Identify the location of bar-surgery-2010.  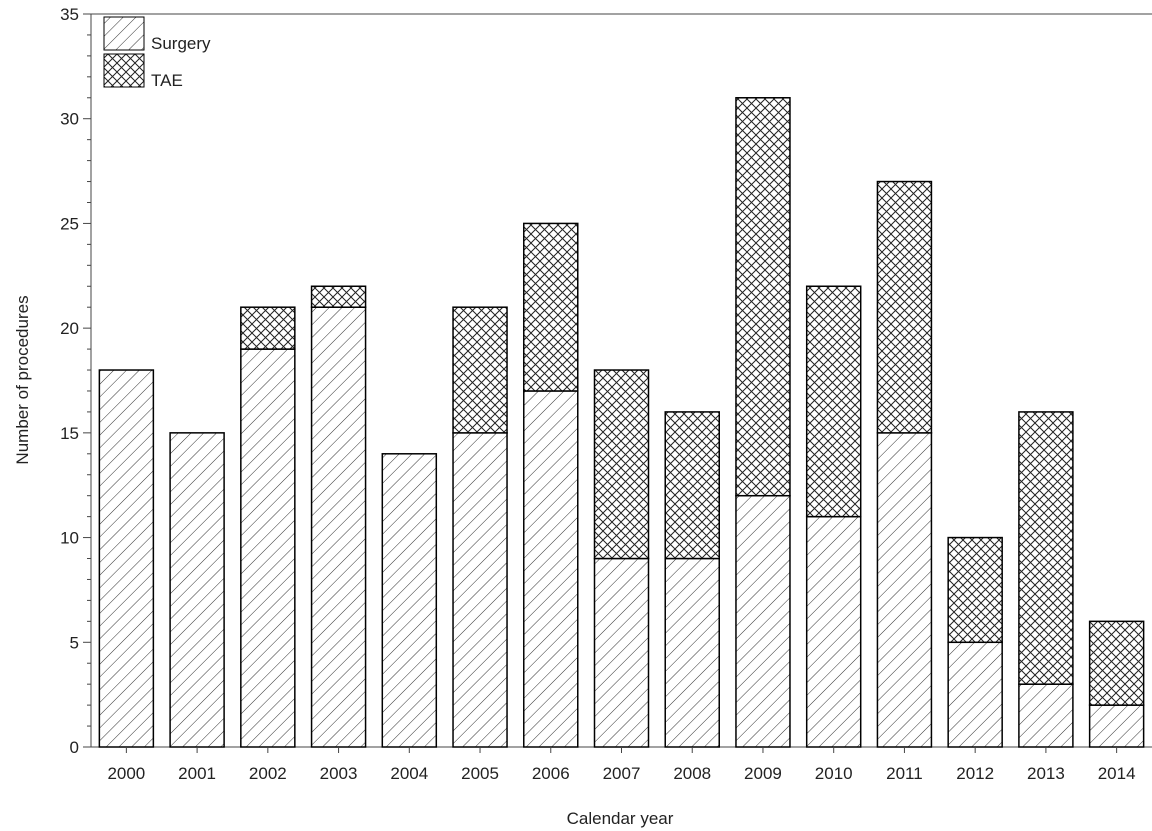
(833, 631).